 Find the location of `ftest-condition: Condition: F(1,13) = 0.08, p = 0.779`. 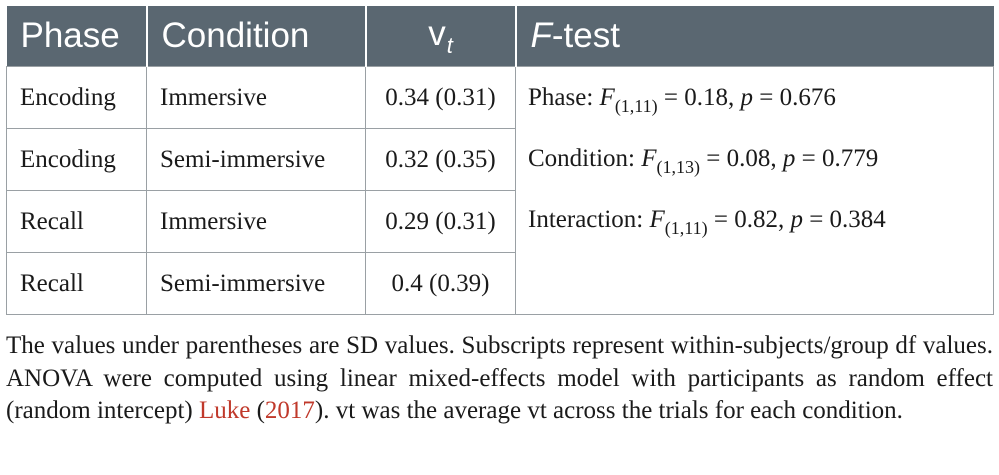

ftest-condition: Condition: F(1,13) = 0.08, p = 0.779 is located at coordinates (760, 158).